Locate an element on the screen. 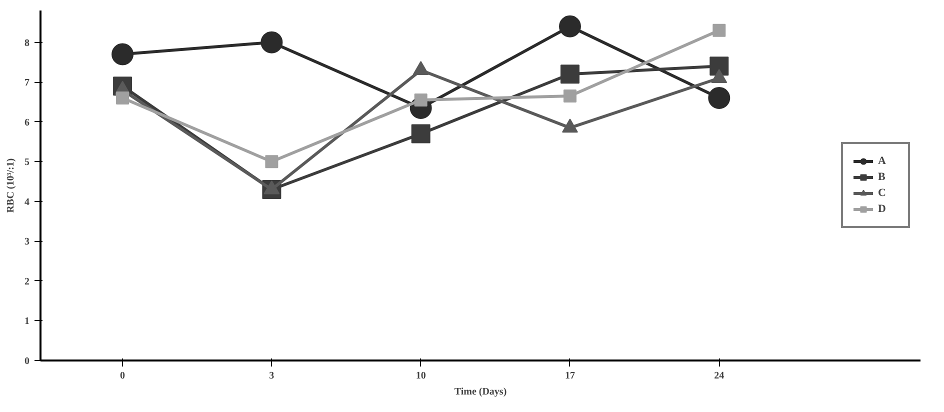  x-tick-label: 17 is located at coordinates (569, 376).